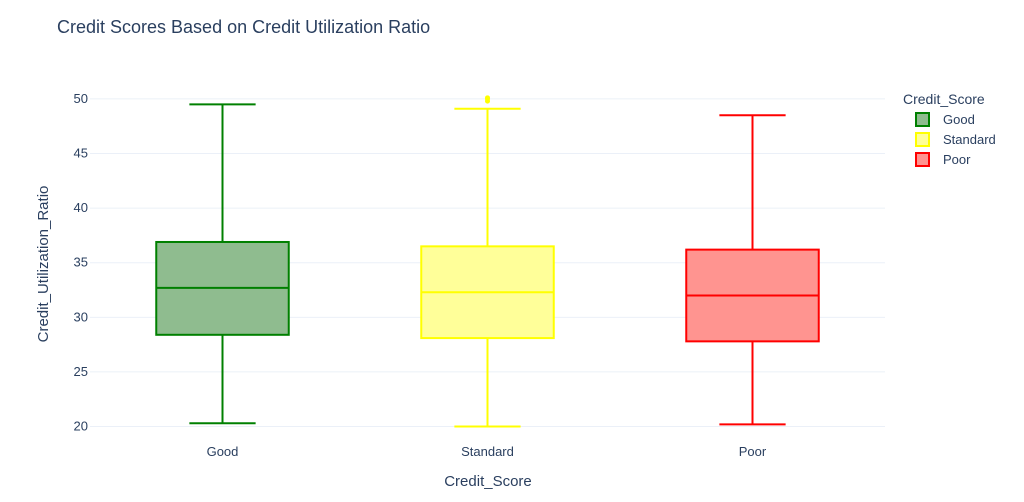  I want to click on box-poor, so click(752, 270).